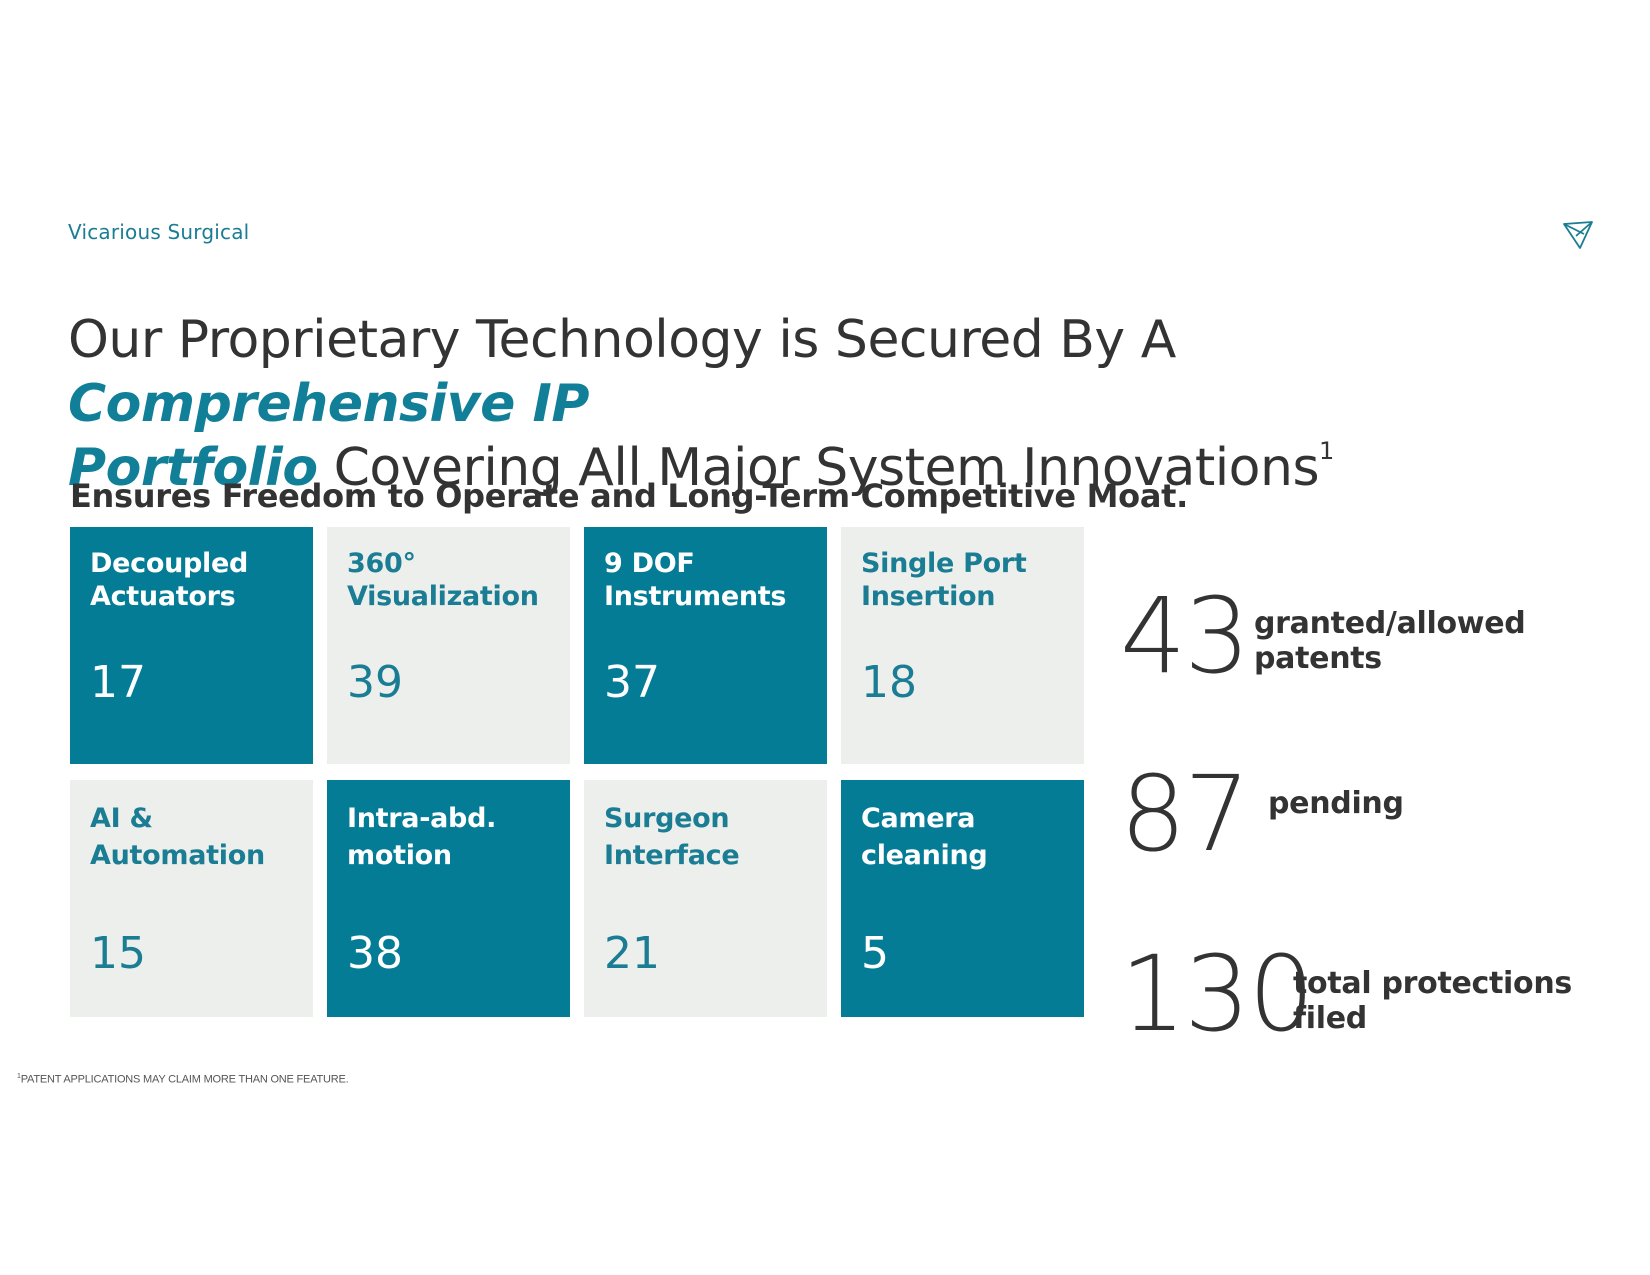 This screenshot has height=1275, width=1650. Describe the element at coordinates (448, 645) in the screenshot. I see `tile-360-visualization: 360° Visualization 39` at that location.